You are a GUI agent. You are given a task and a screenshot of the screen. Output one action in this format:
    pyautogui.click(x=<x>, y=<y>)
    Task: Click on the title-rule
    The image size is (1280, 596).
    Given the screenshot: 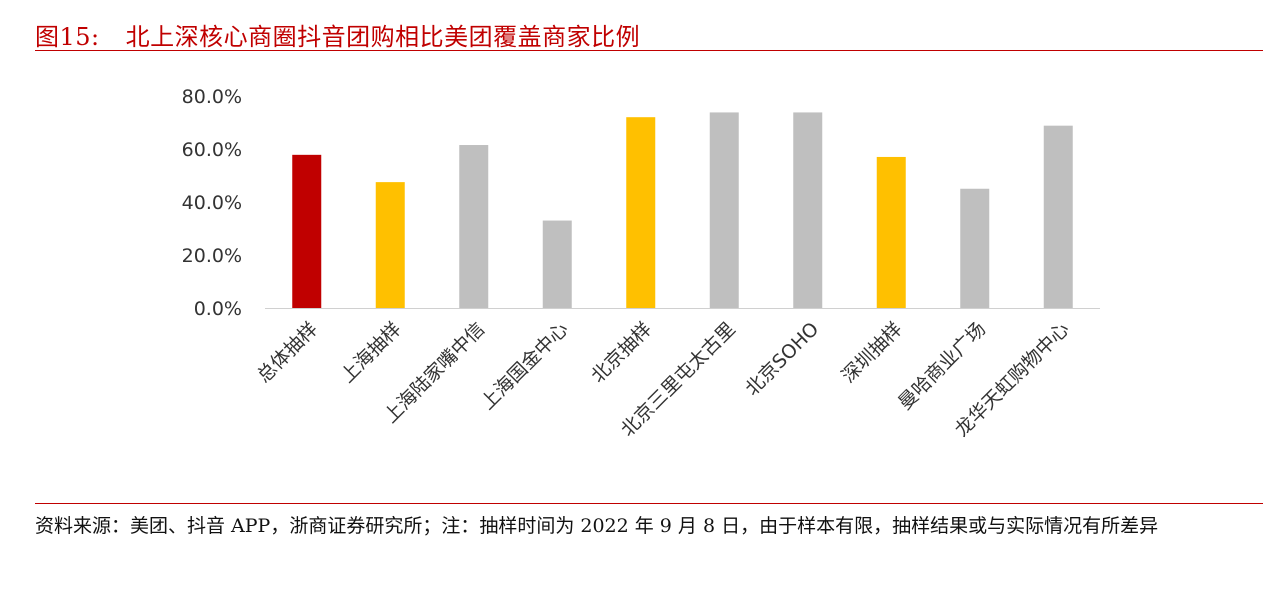 What is the action you would take?
    pyautogui.click(x=649, y=50)
    